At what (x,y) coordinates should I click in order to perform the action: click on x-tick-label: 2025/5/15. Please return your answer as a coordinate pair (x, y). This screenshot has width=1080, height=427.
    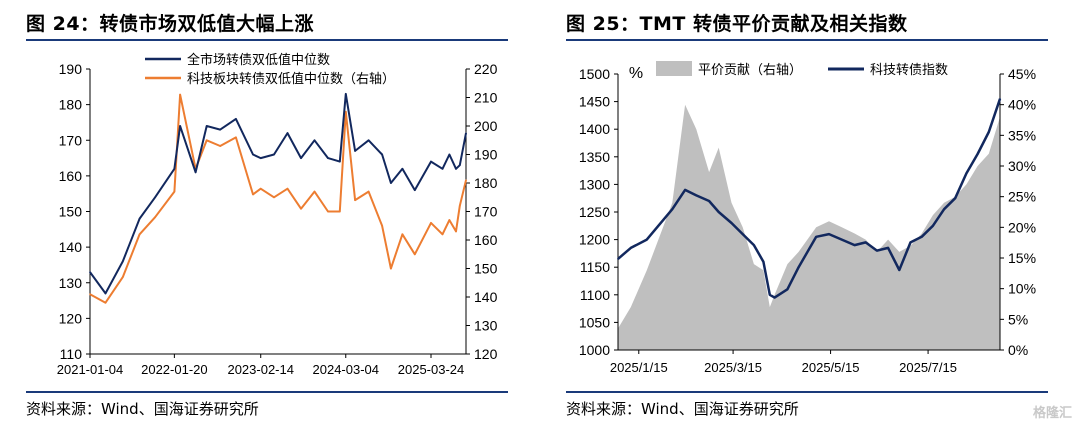
    Looking at the image, I should click on (831, 367).